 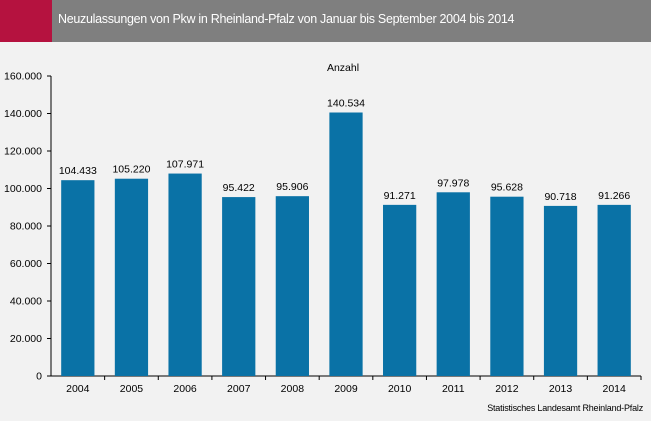 What do you see at coordinates (23, 152) in the screenshot?
I see `y-tick-label: 120.000` at bounding box center [23, 152].